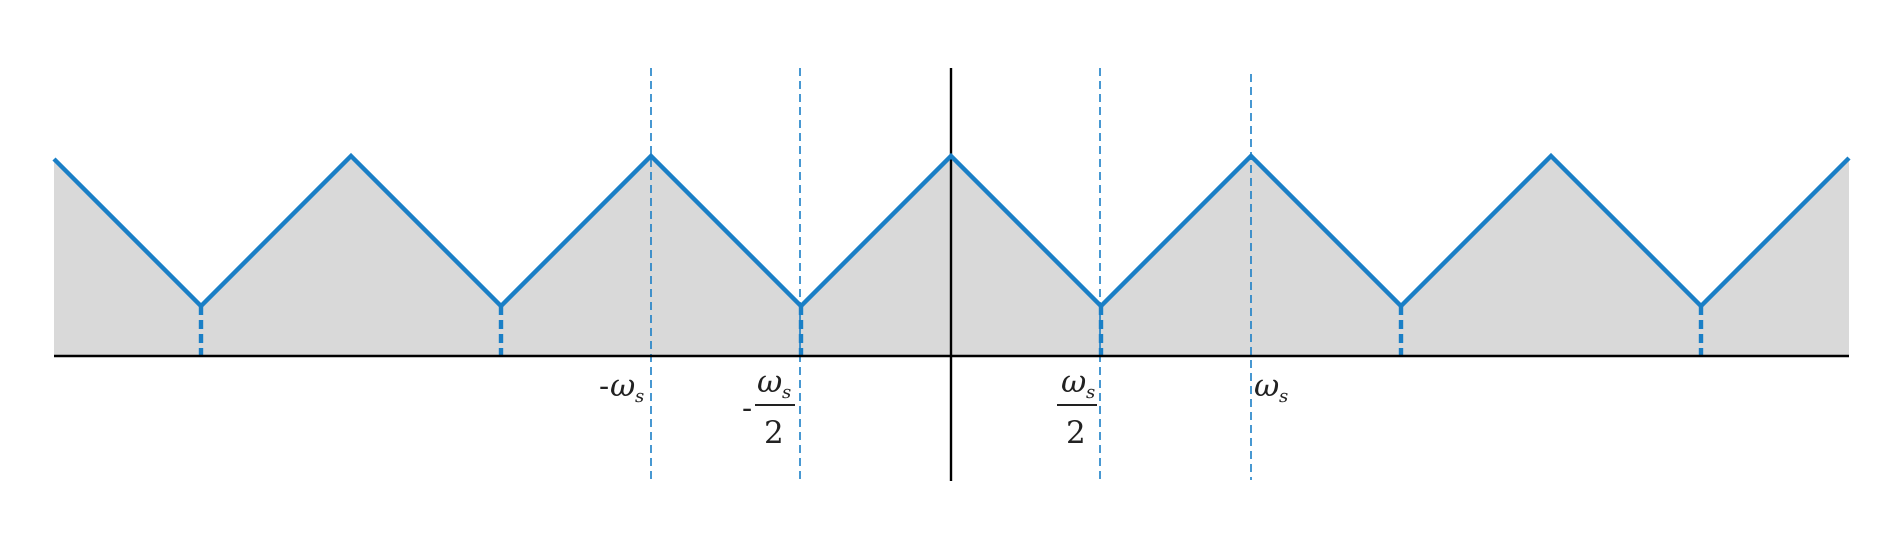 Image resolution: width=1902 pixels, height=541 pixels. I want to click on tick-label-neg-ws: - ω s, so click(621, 387).